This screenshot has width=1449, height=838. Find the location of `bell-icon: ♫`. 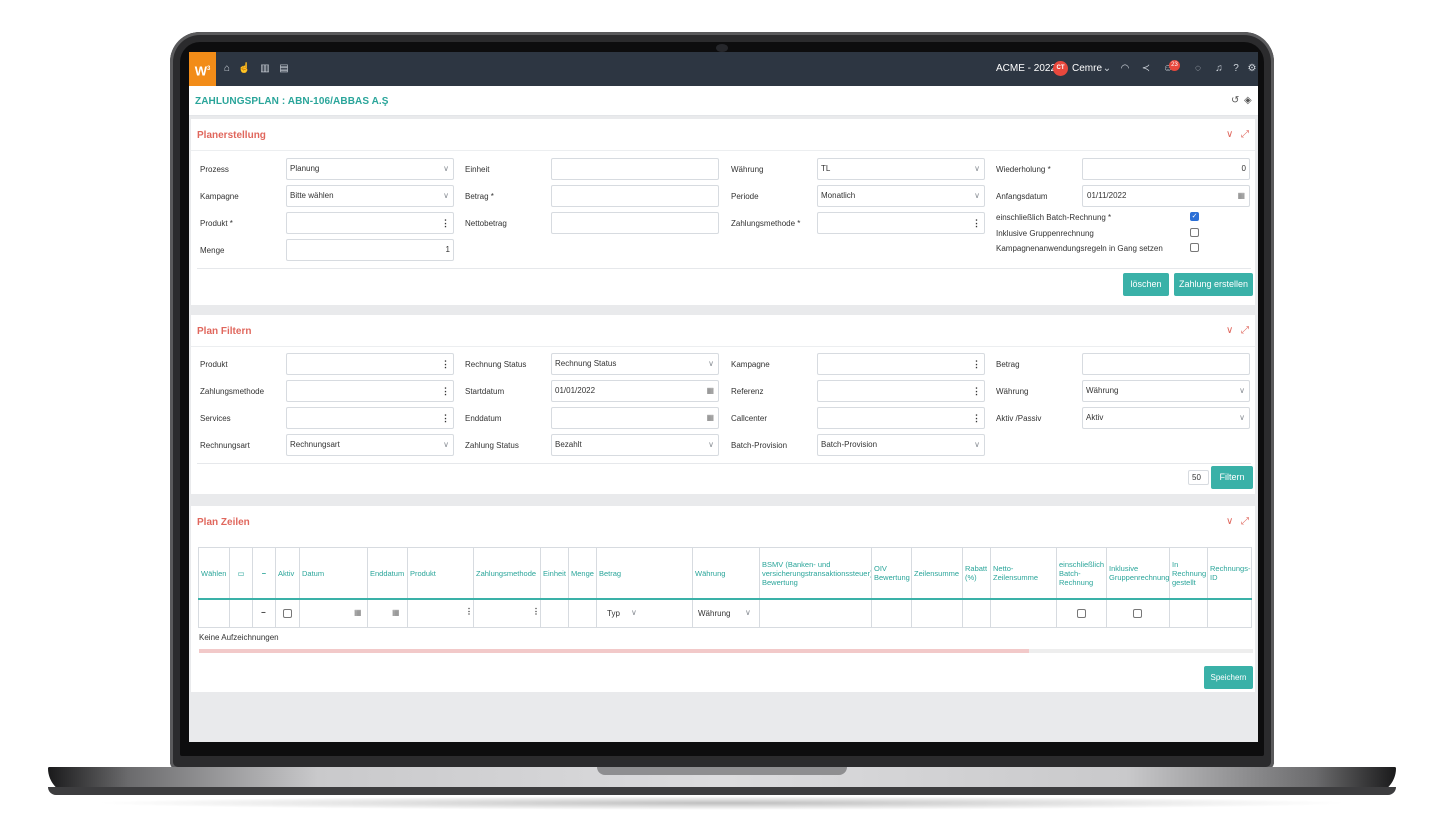

bell-icon: ♫ is located at coordinates (1219, 68).